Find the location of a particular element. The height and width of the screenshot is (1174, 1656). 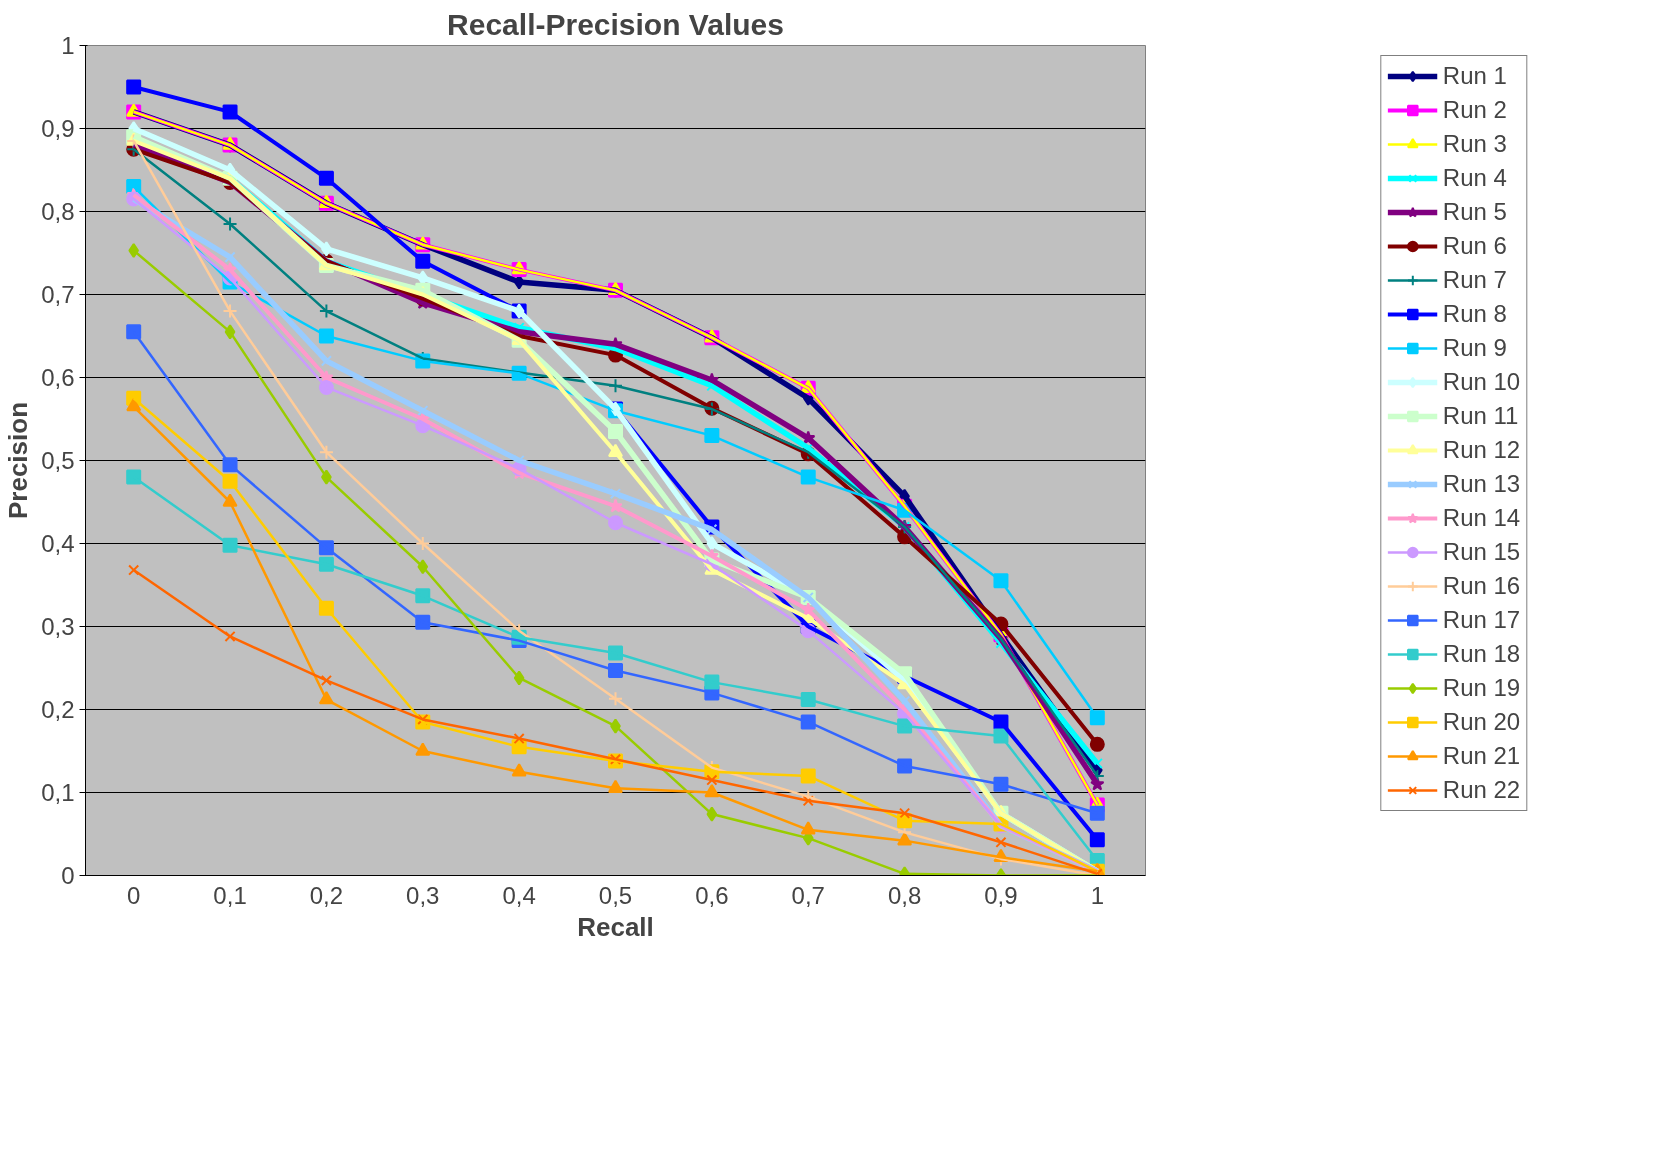

legend-label: Run 14 is located at coordinates (1481, 518).